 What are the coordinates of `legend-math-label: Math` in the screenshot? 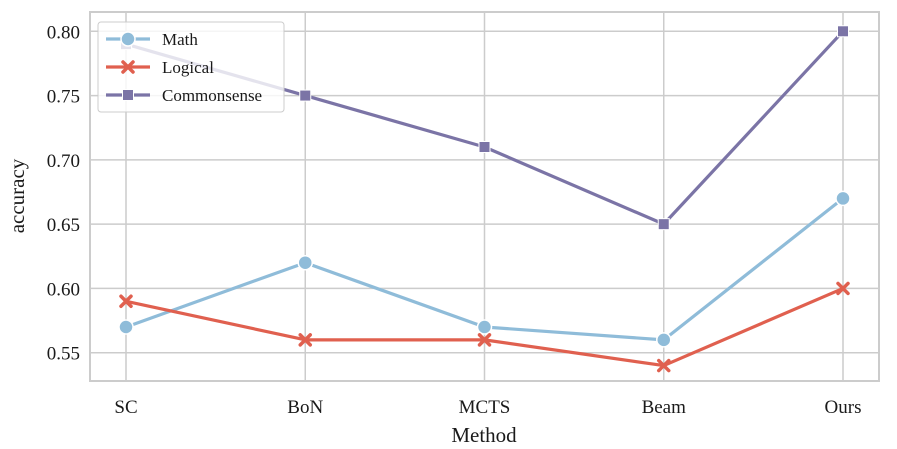 It's located at (180, 39).